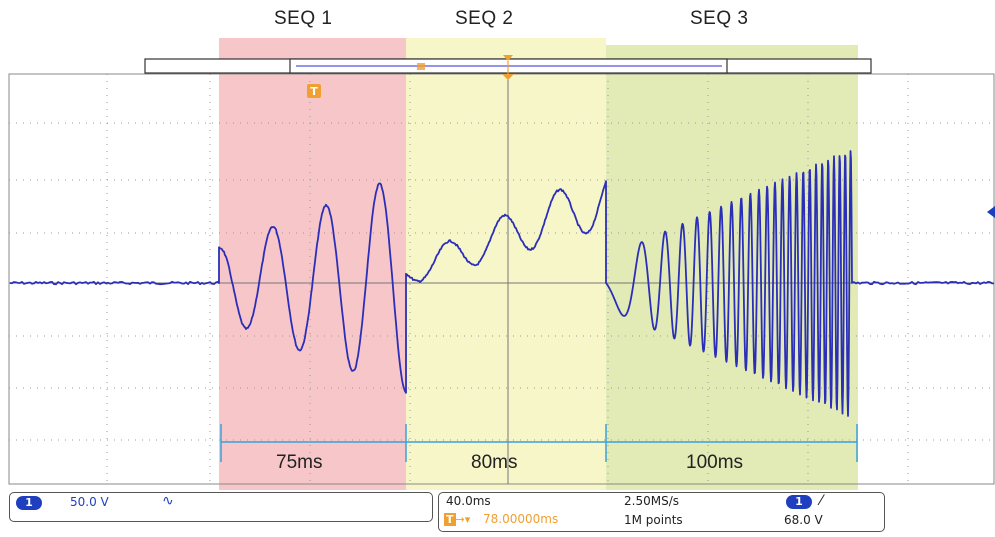 This screenshot has height=537, width=995. What do you see at coordinates (539, 443) in the screenshot?
I see `duration-markers` at bounding box center [539, 443].